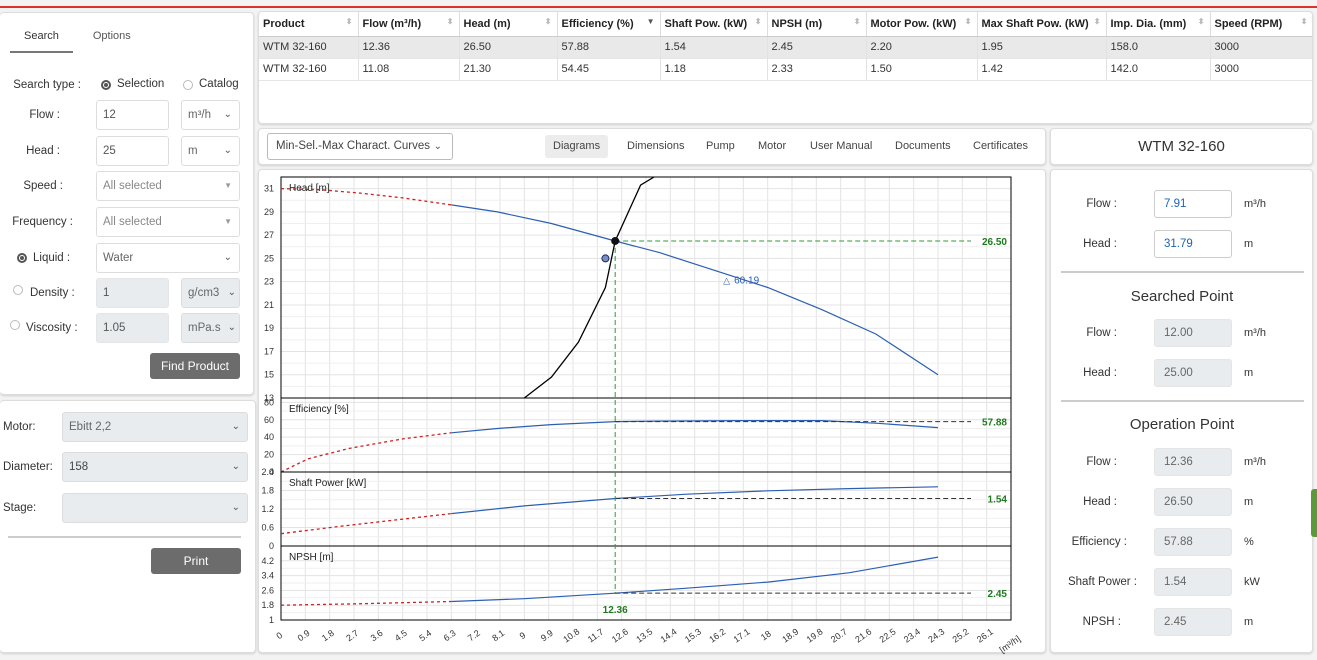 This screenshot has width=1317, height=660. Describe the element at coordinates (269, 437) in the screenshot. I see `y-tick-label: 40` at that location.